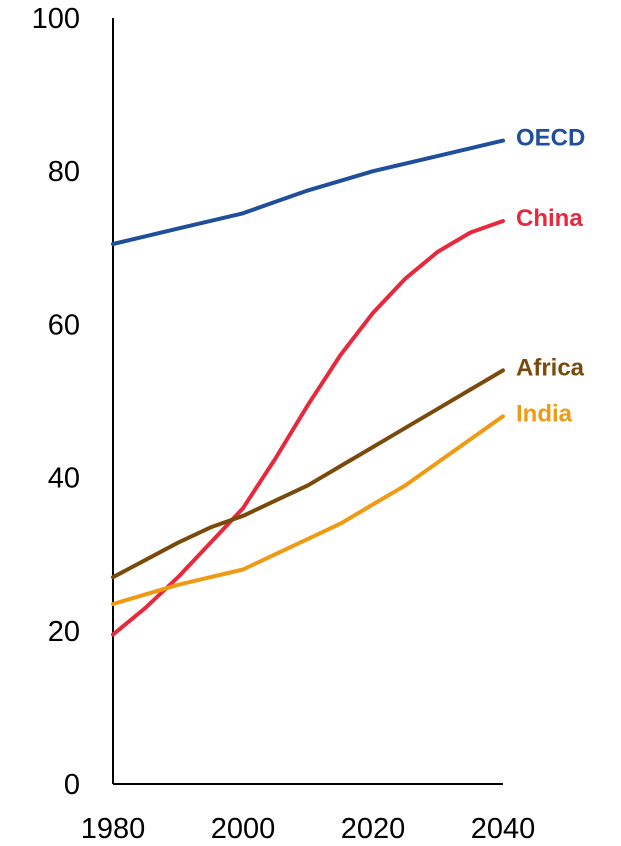 This screenshot has height=846, width=621. I want to click on series-line-oecd, so click(308, 192).